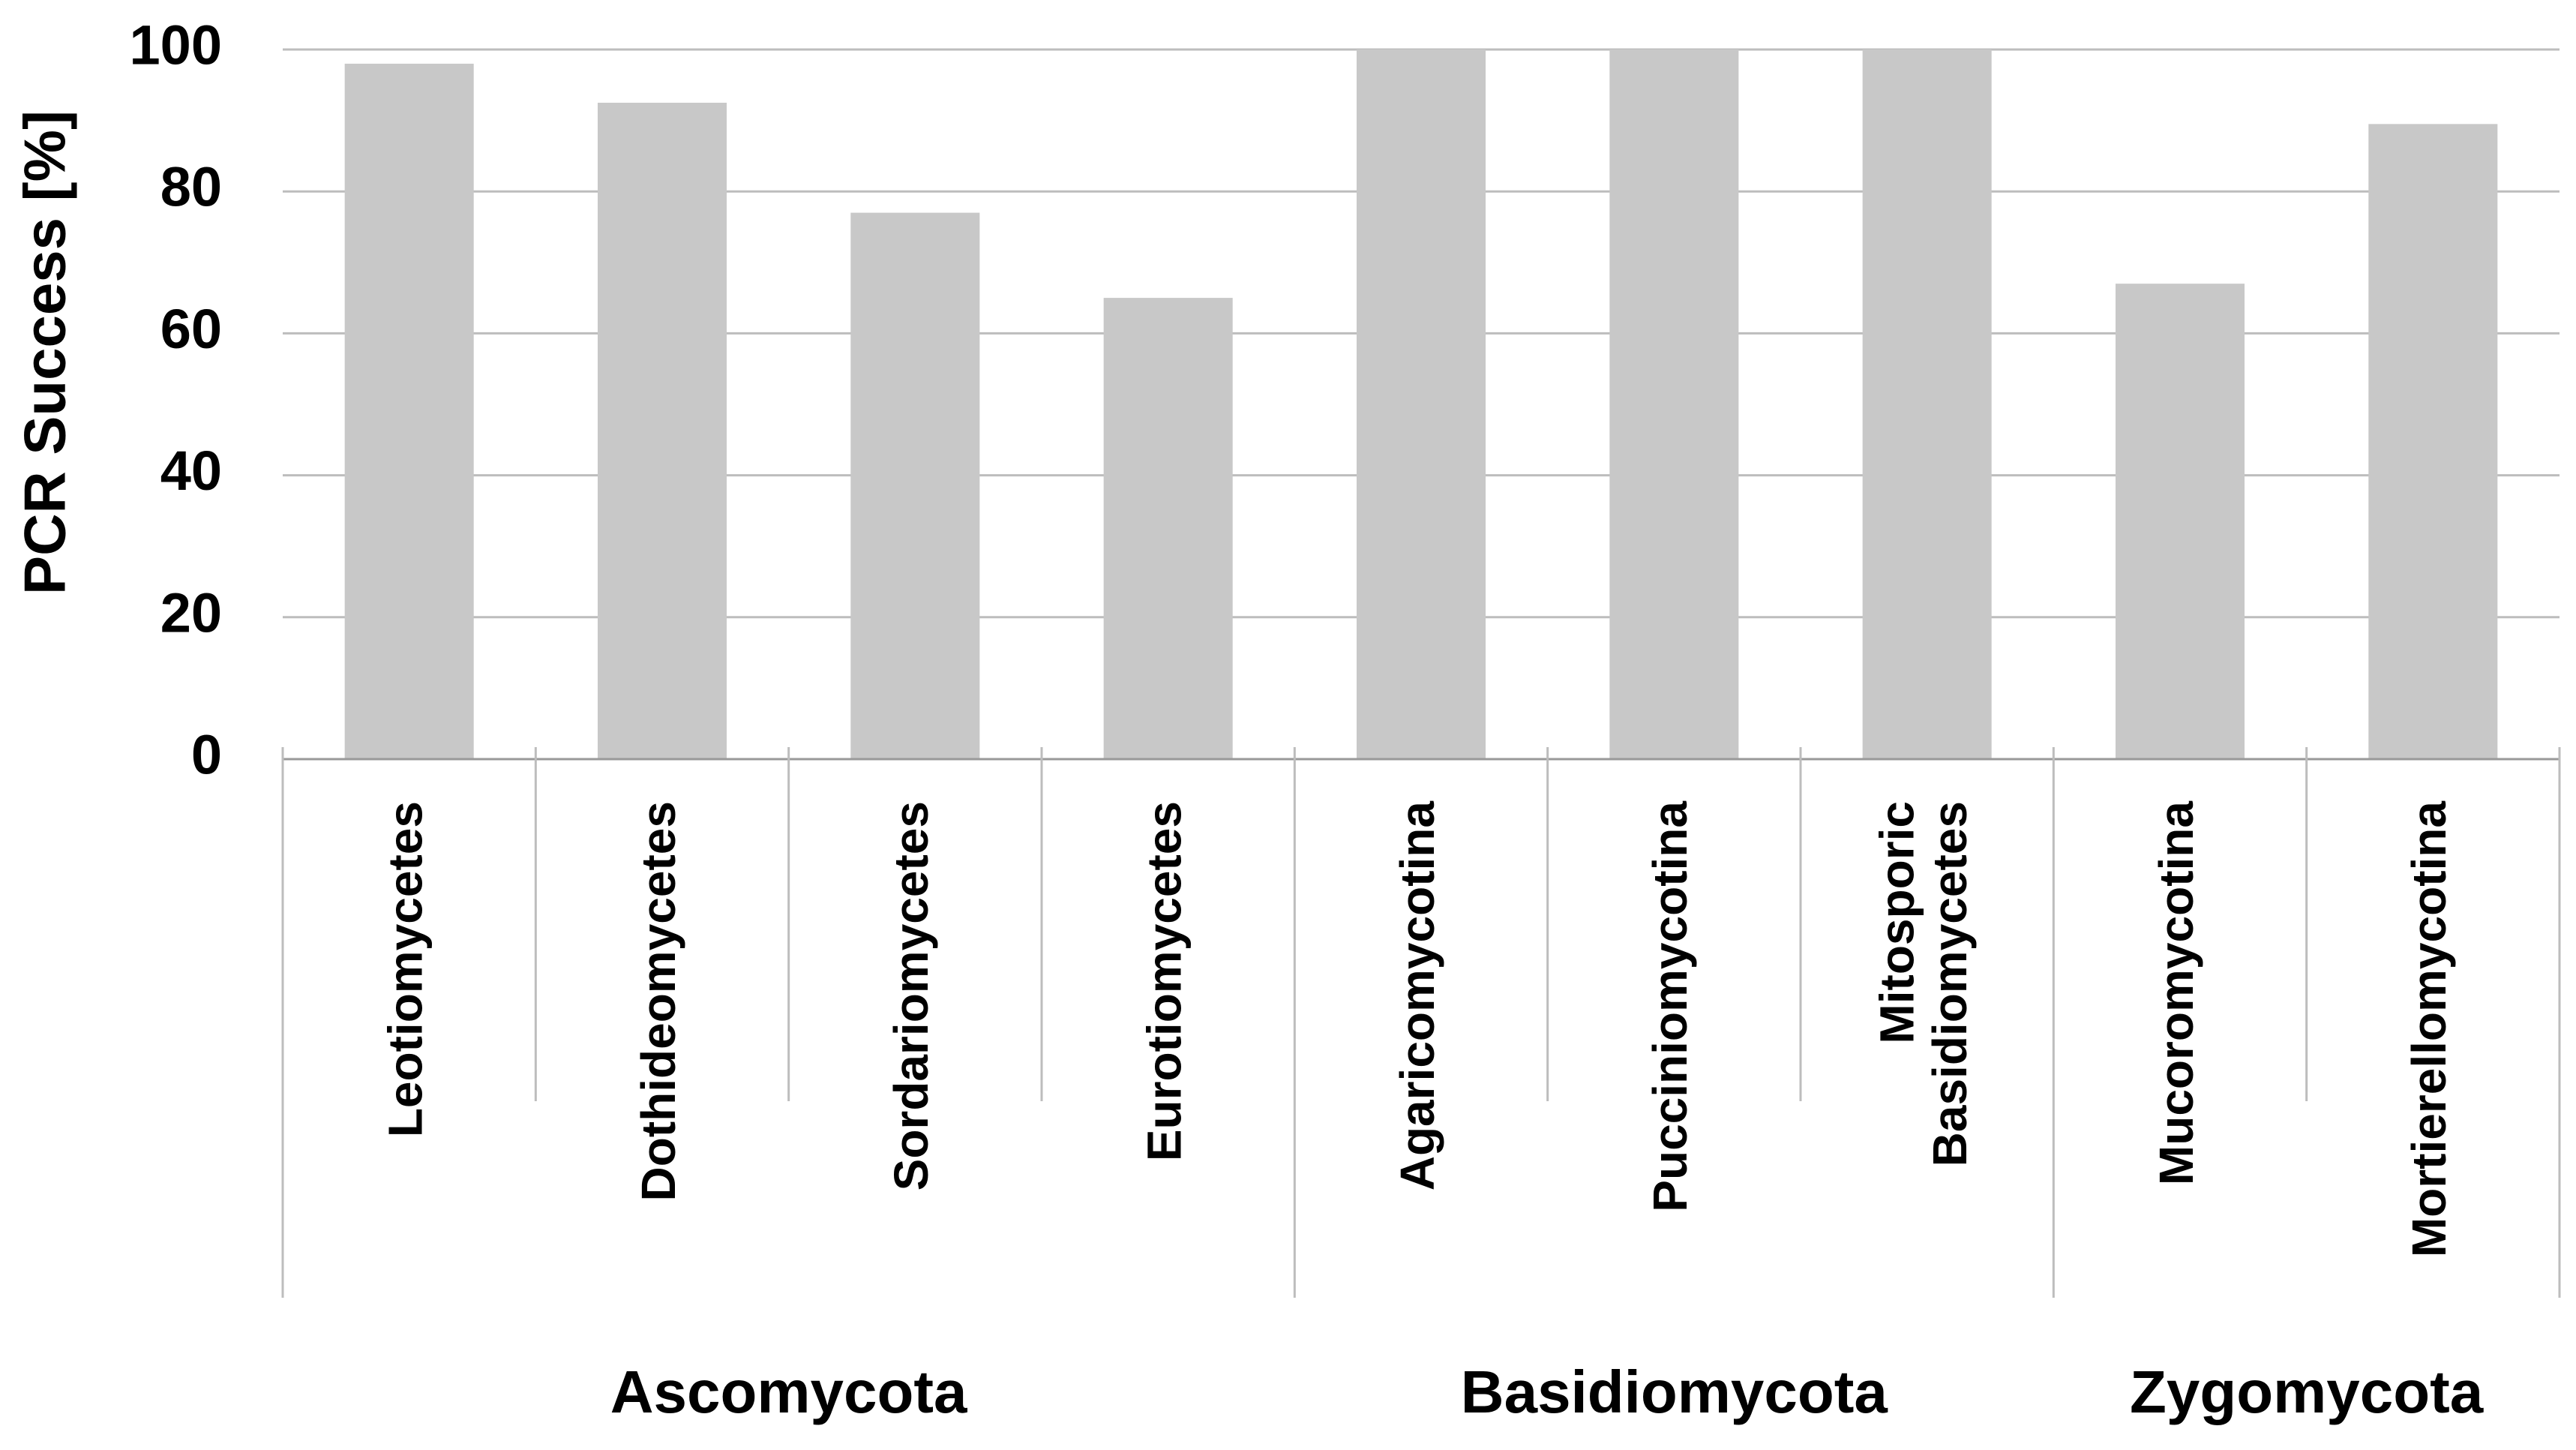 This screenshot has height=1450, width=2576. Describe the element at coordinates (2307, 1391) in the screenshot. I see `group-label: Zygomycota` at that location.